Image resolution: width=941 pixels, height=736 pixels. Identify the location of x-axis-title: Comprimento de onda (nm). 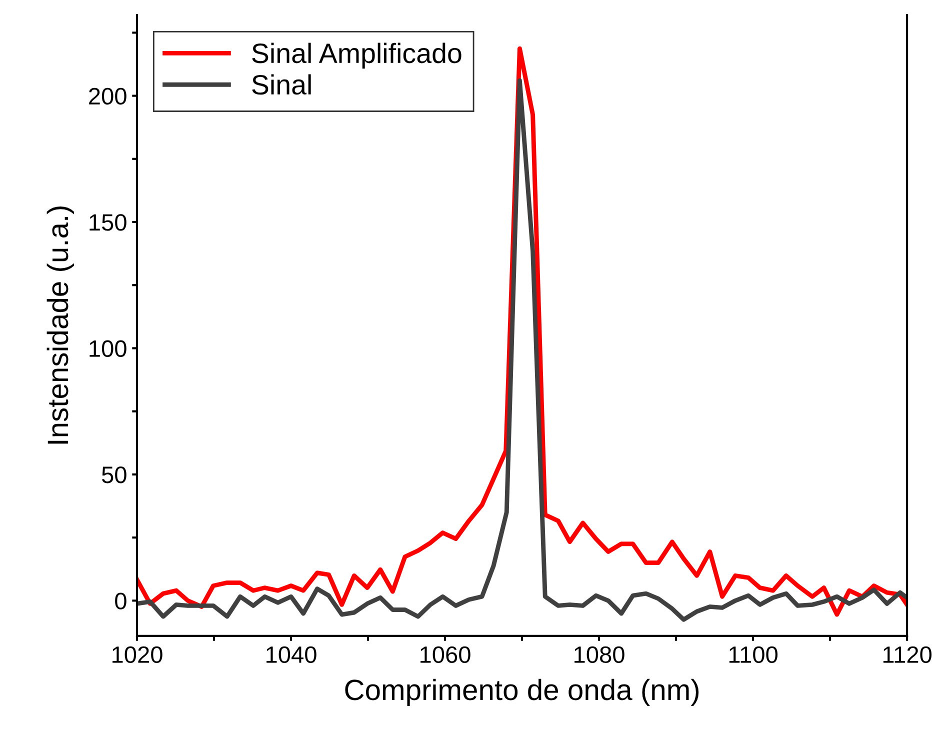
(522, 692).